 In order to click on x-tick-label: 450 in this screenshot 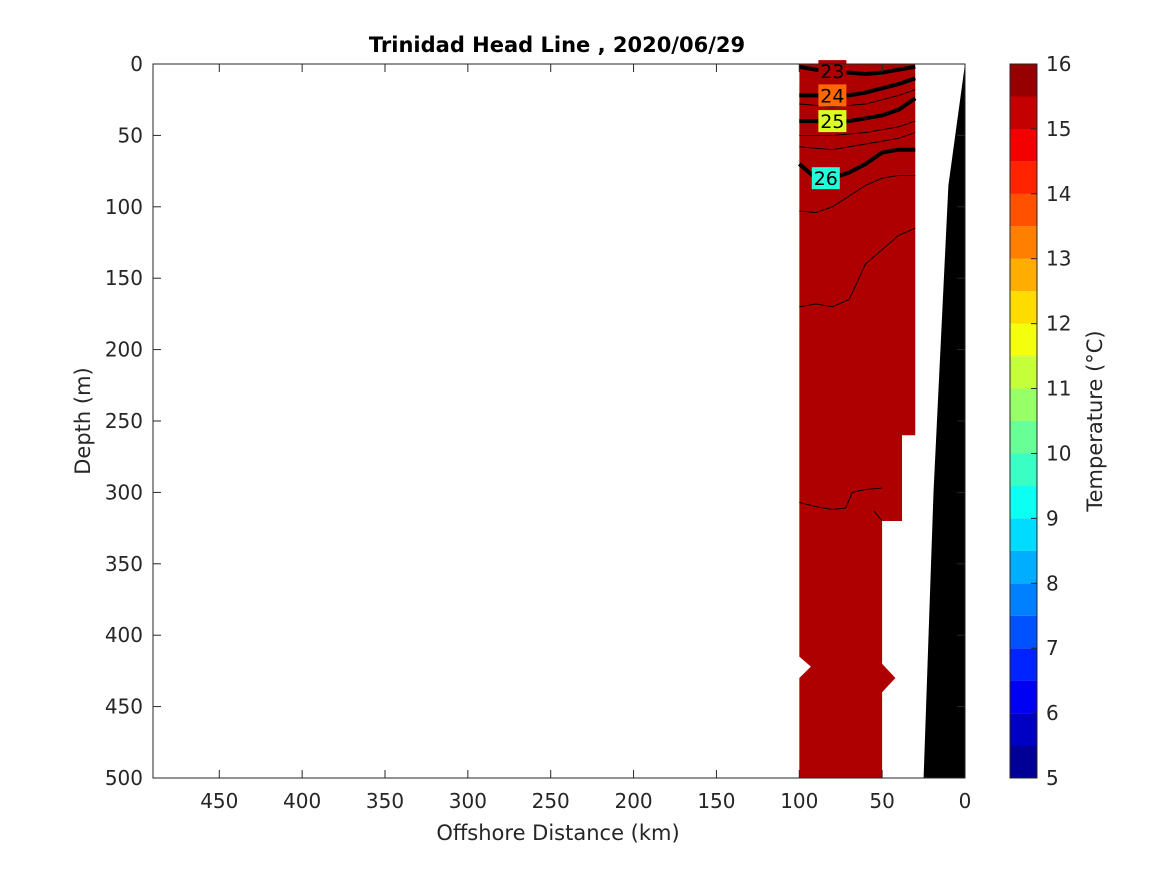, I will do `click(219, 801)`.